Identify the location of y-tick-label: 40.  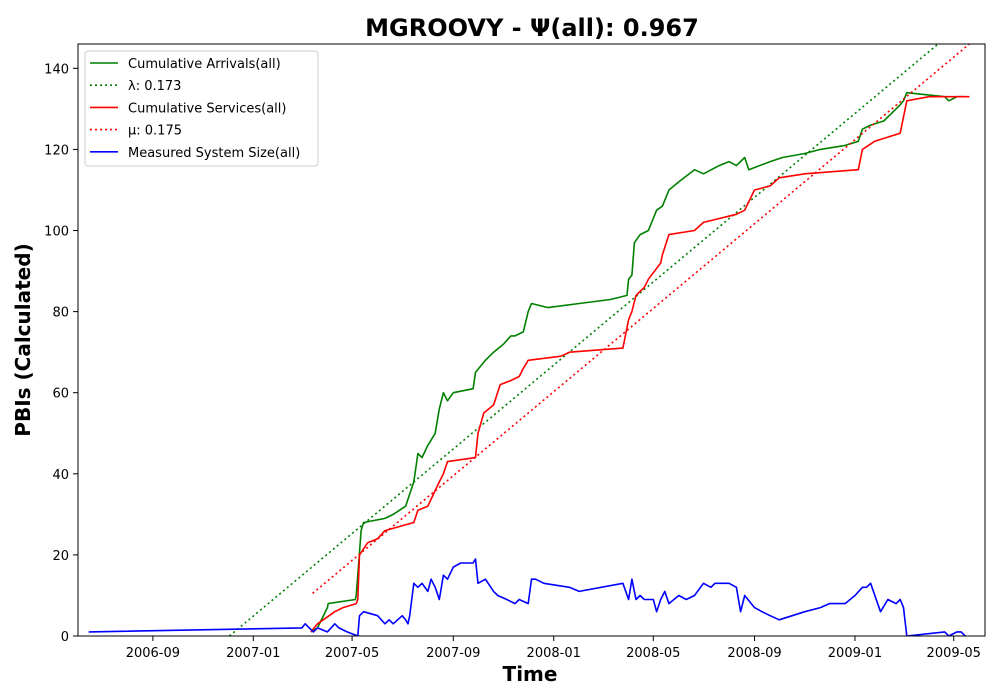
(60, 475).